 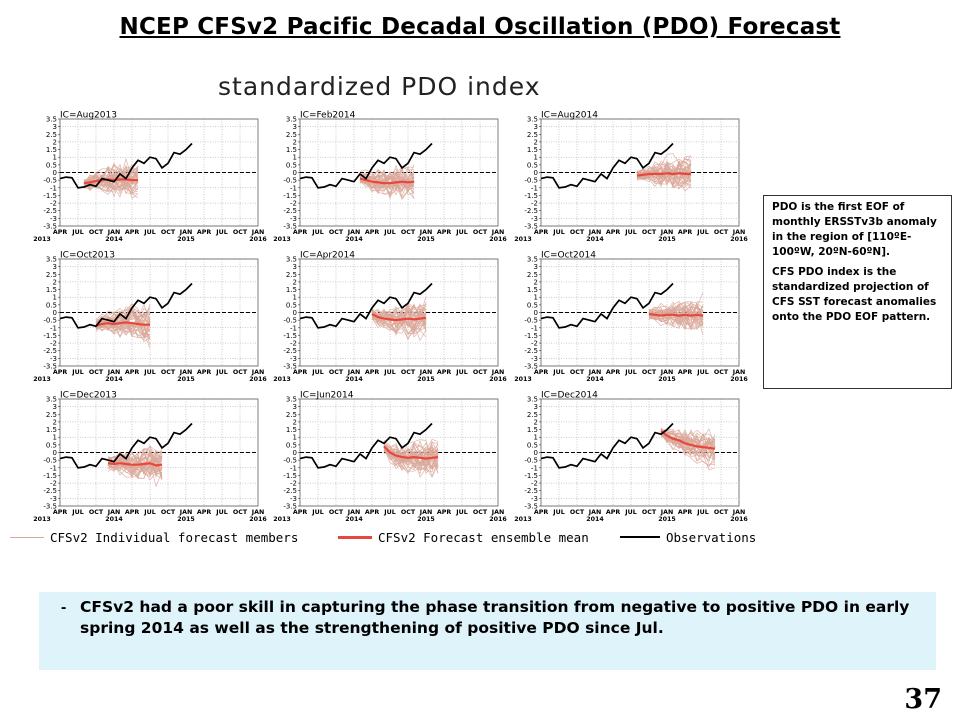 What do you see at coordinates (53, 219) in the screenshot?
I see `y-tick-label: -3` at bounding box center [53, 219].